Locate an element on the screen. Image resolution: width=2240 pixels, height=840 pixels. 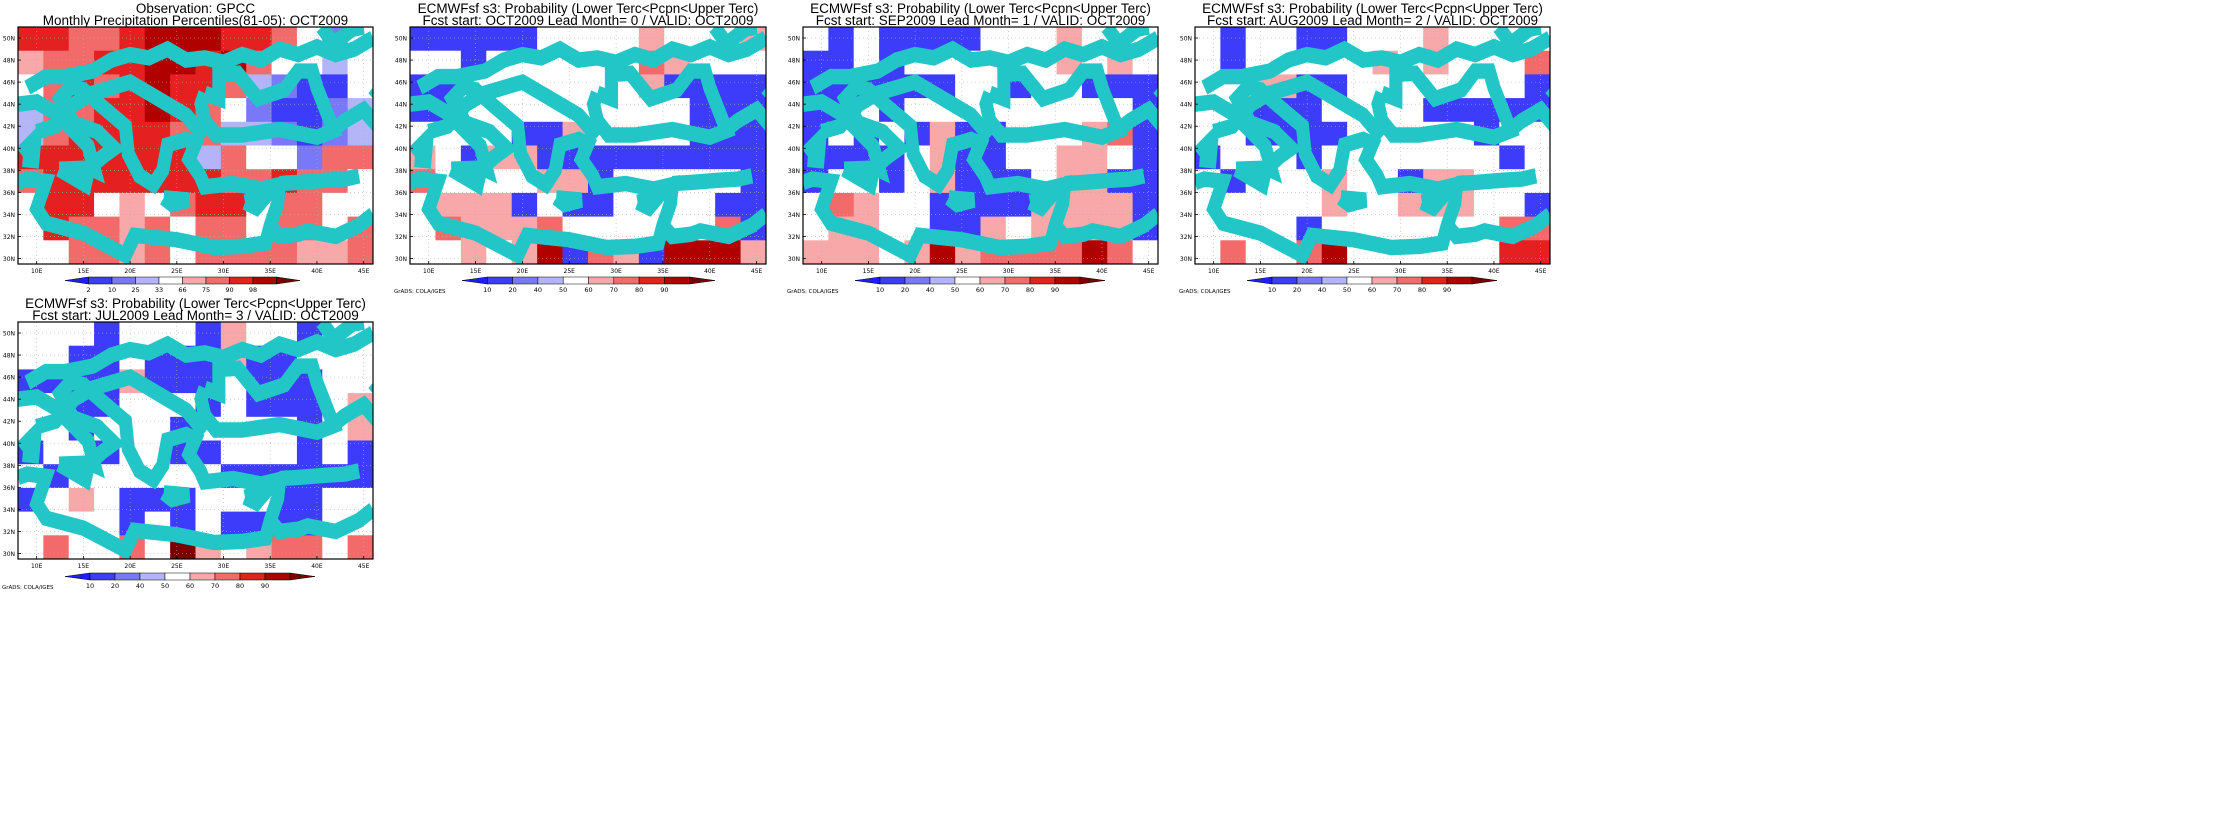
colorbar-arrow-low is located at coordinates (474, 280).